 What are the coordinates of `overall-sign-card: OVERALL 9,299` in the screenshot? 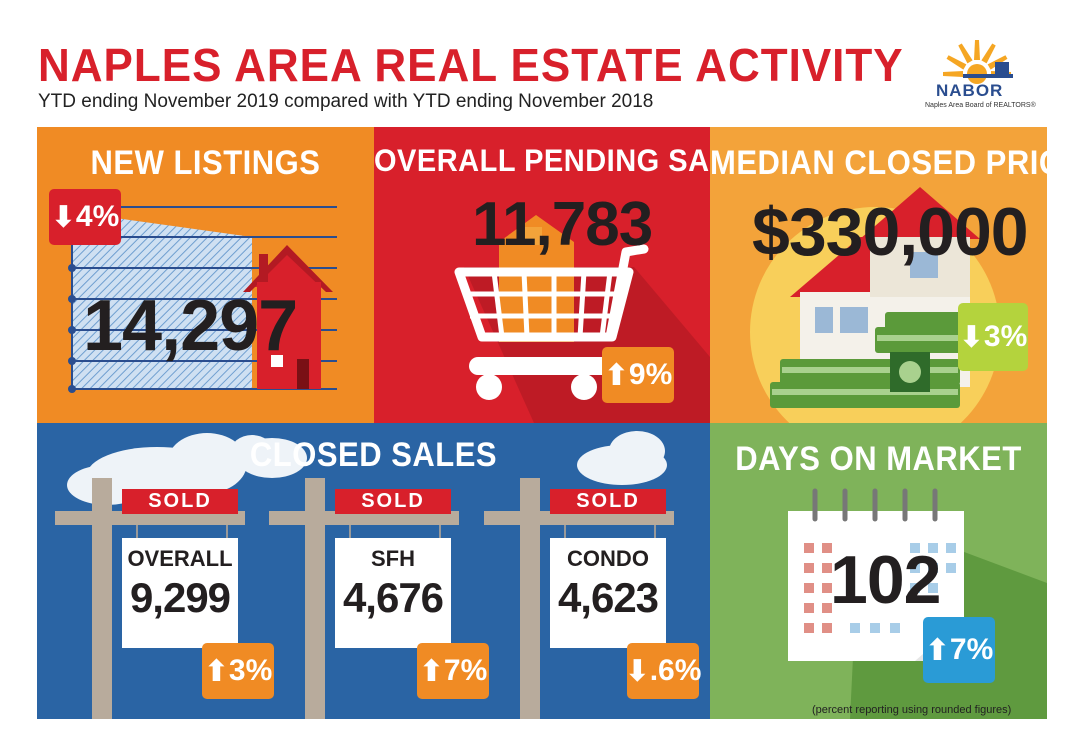 It's located at (180, 593).